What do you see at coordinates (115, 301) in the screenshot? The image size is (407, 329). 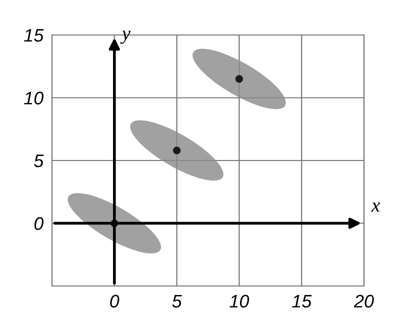 I see `x-tick-label: 0` at bounding box center [115, 301].